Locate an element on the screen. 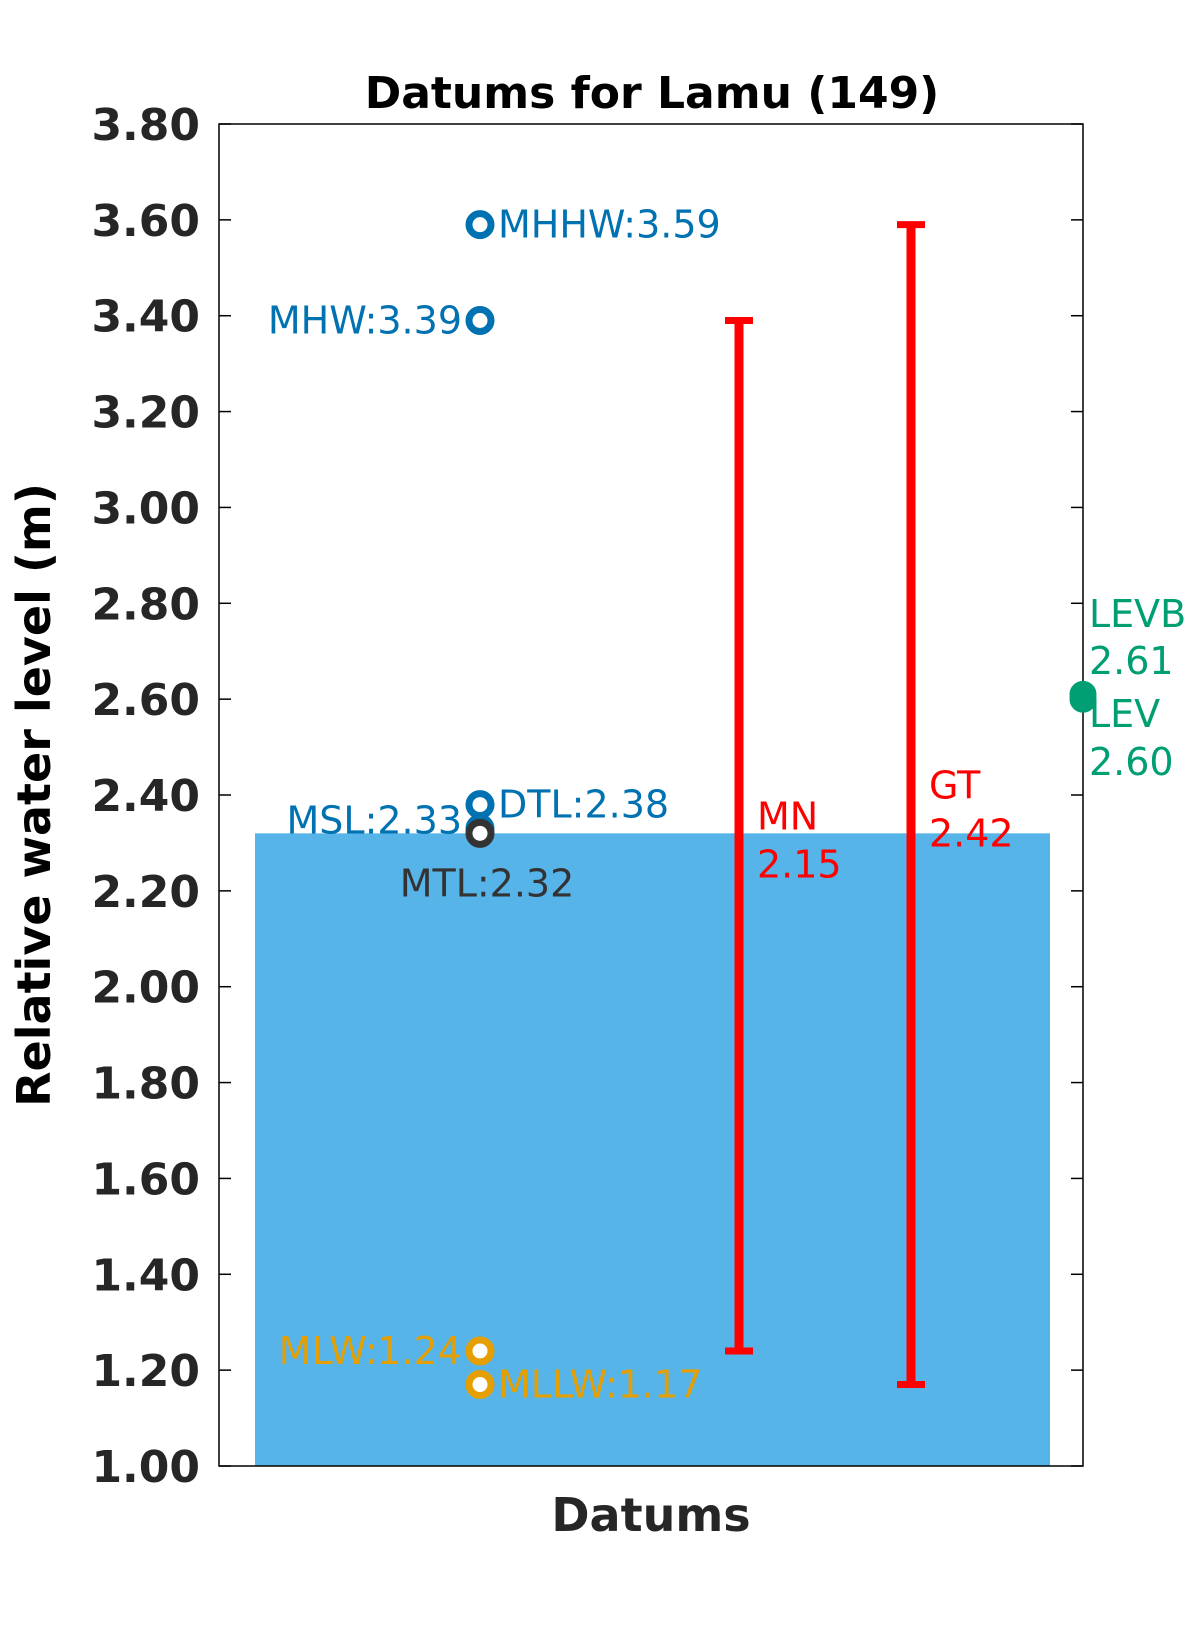  datum-label-mllw: MLLW:1.17 is located at coordinates (600, 1385).